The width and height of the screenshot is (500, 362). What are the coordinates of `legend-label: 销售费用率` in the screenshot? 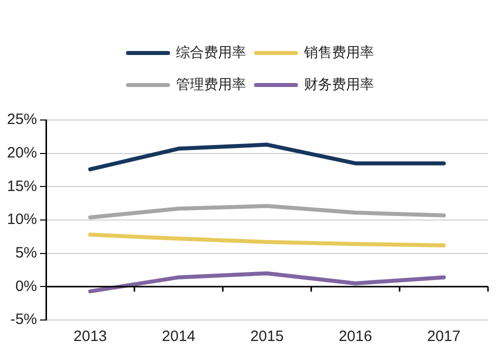 It's located at (339, 53).